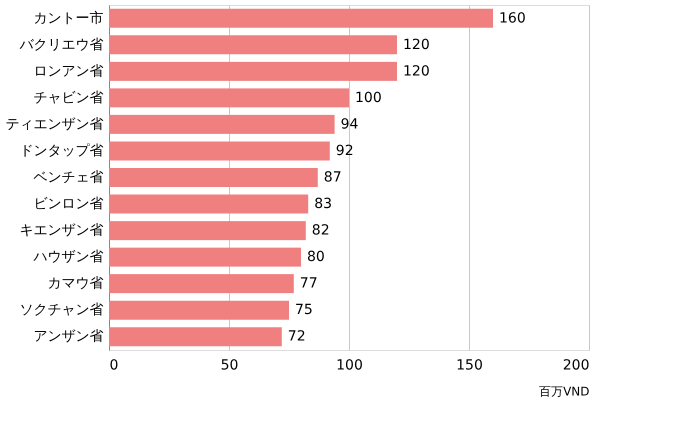 This screenshot has height=432, width=700. Describe the element at coordinates (316, 257) in the screenshot. I see `data-label: 80` at that location.